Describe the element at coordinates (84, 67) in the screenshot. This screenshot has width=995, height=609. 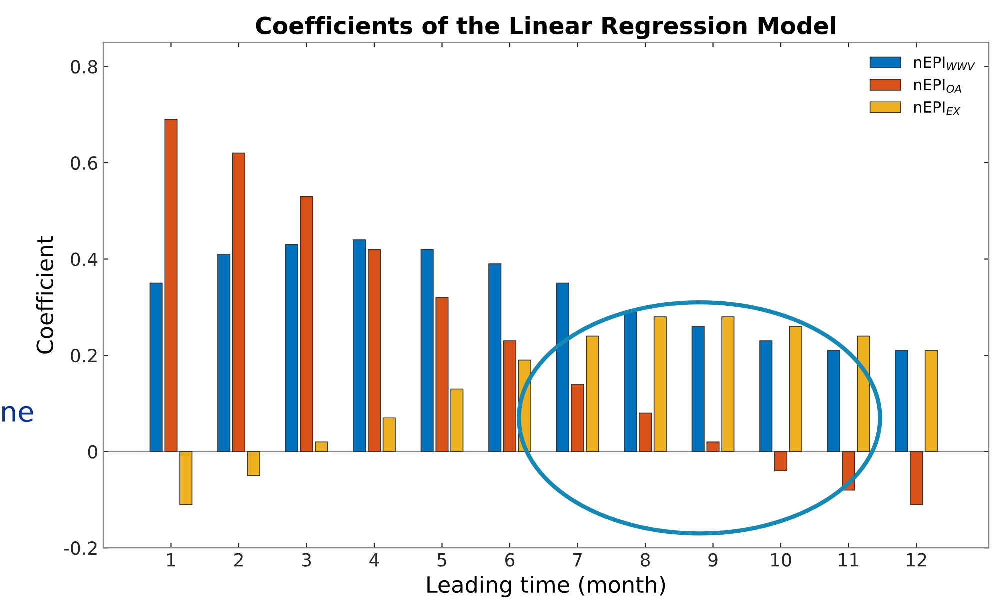
I see `y-tick-label: 0.8` at that location.